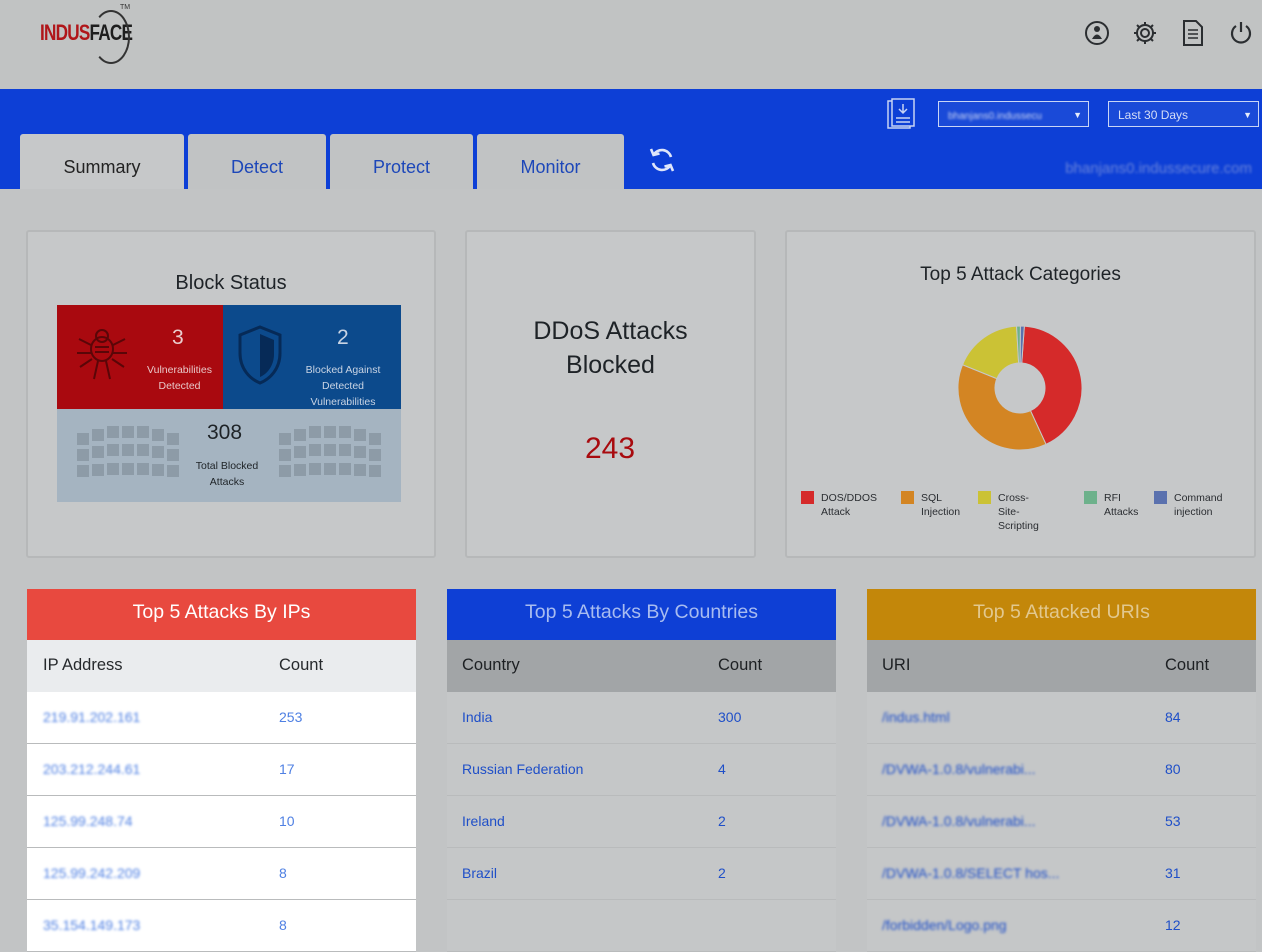 The height and width of the screenshot is (952, 1262). I want to click on table-cell-count: 10, so click(287, 821).